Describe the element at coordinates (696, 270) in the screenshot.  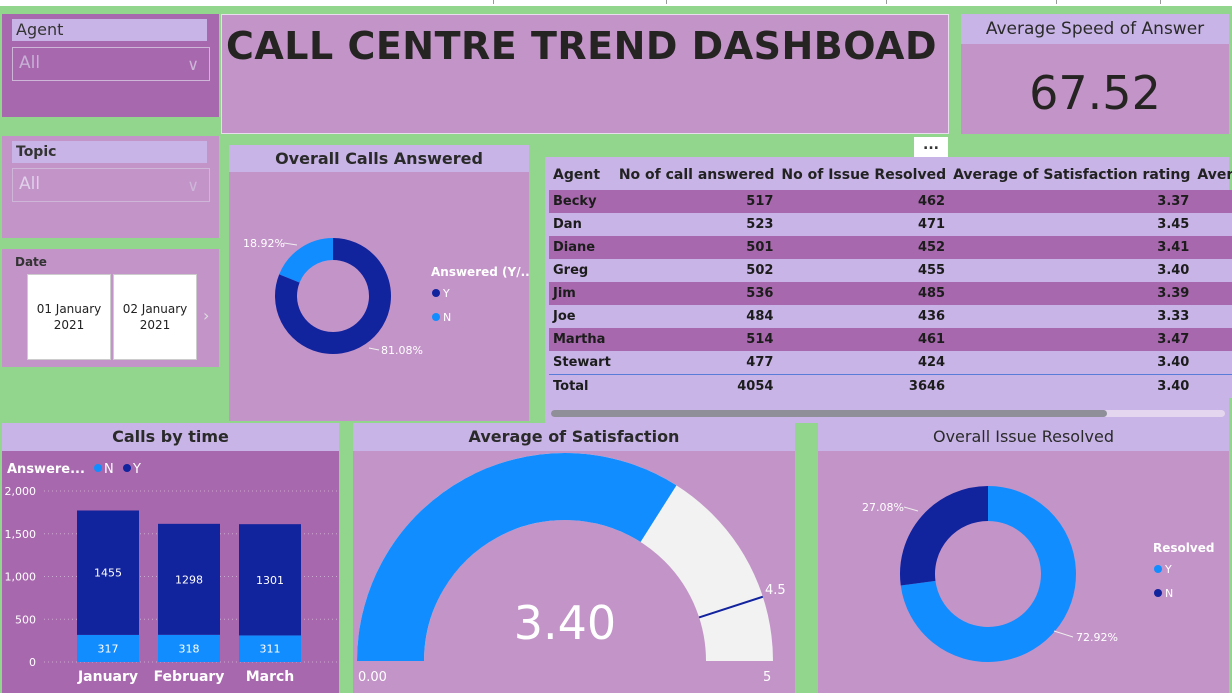
I see `cell-calls: 502` at that location.